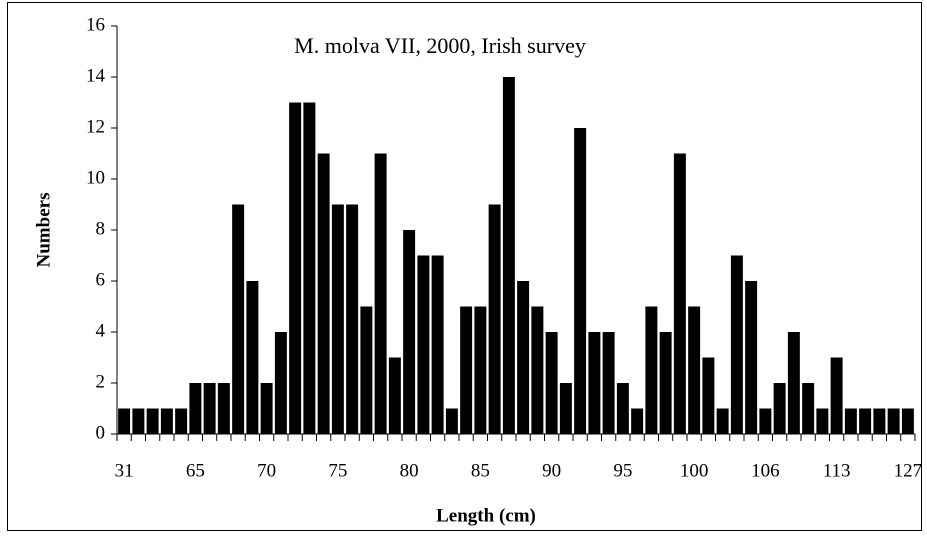 The image size is (927, 538). What do you see at coordinates (266, 470) in the screenshot?
I see `x-tick-label: 70` at bounding box center [266, 470].